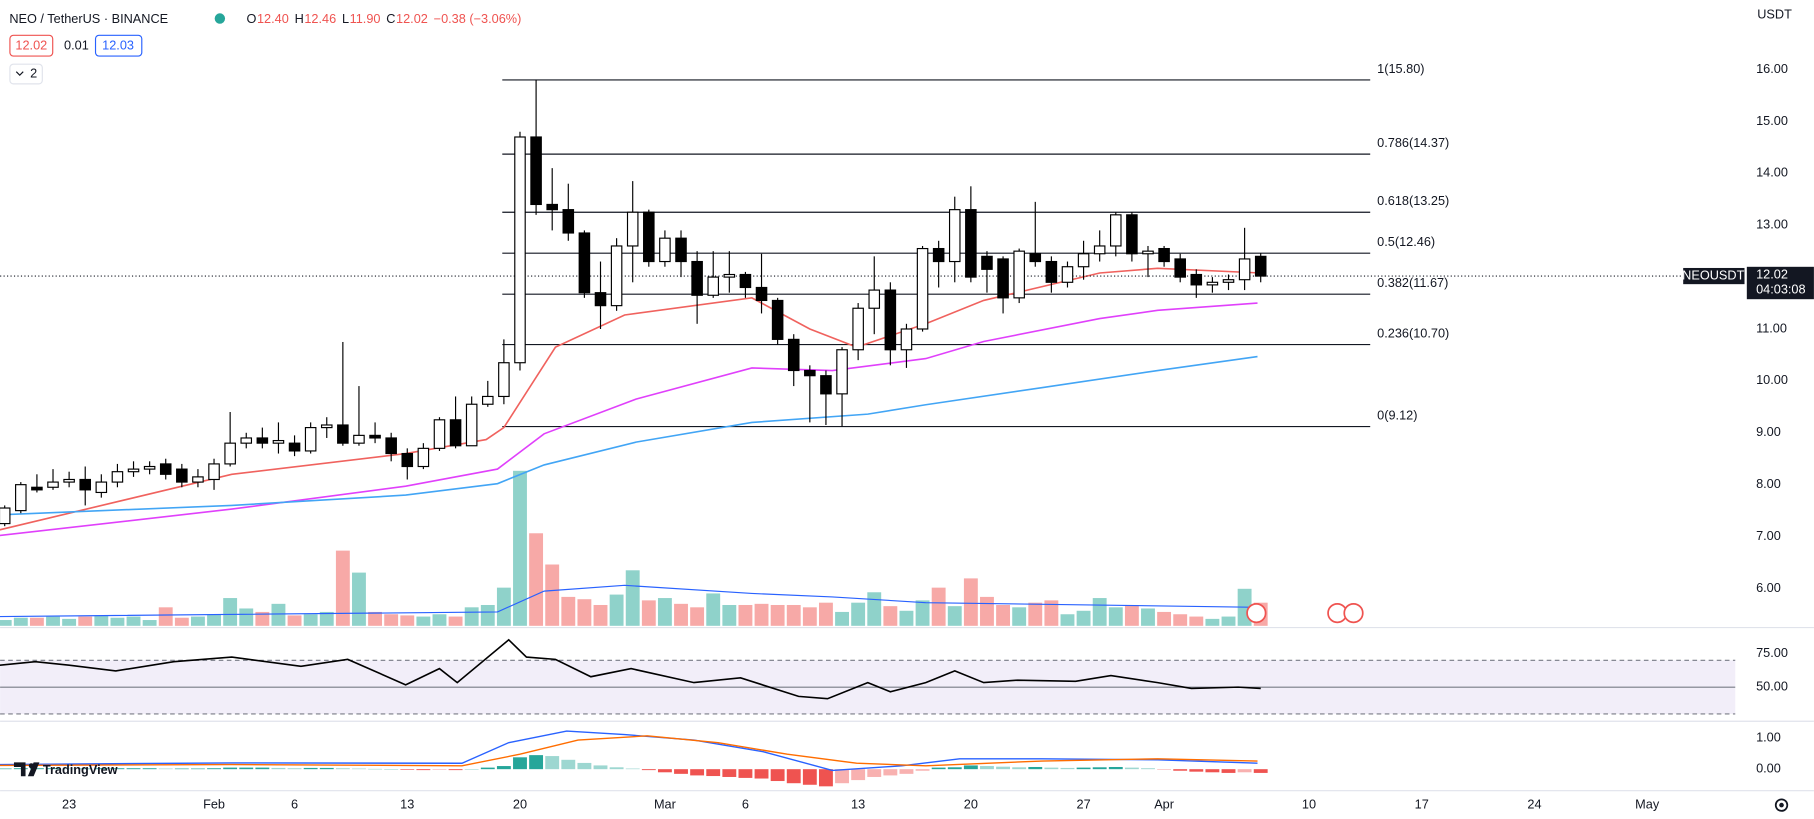 This screenshot has width=1814, height=819. What do you see at coordinates (76, 45) in the screenshot?
I see `spread: 0.01` at bounding box center [76, 45].